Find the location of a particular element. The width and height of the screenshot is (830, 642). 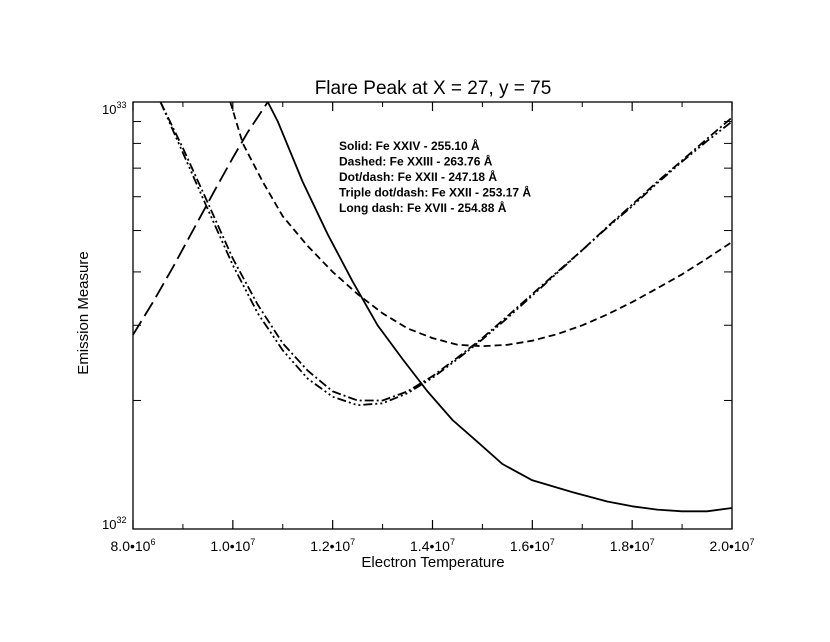

legend-entry: Long dash: Fe XVII - 254.88 Å is located at coordinates (423, 207).